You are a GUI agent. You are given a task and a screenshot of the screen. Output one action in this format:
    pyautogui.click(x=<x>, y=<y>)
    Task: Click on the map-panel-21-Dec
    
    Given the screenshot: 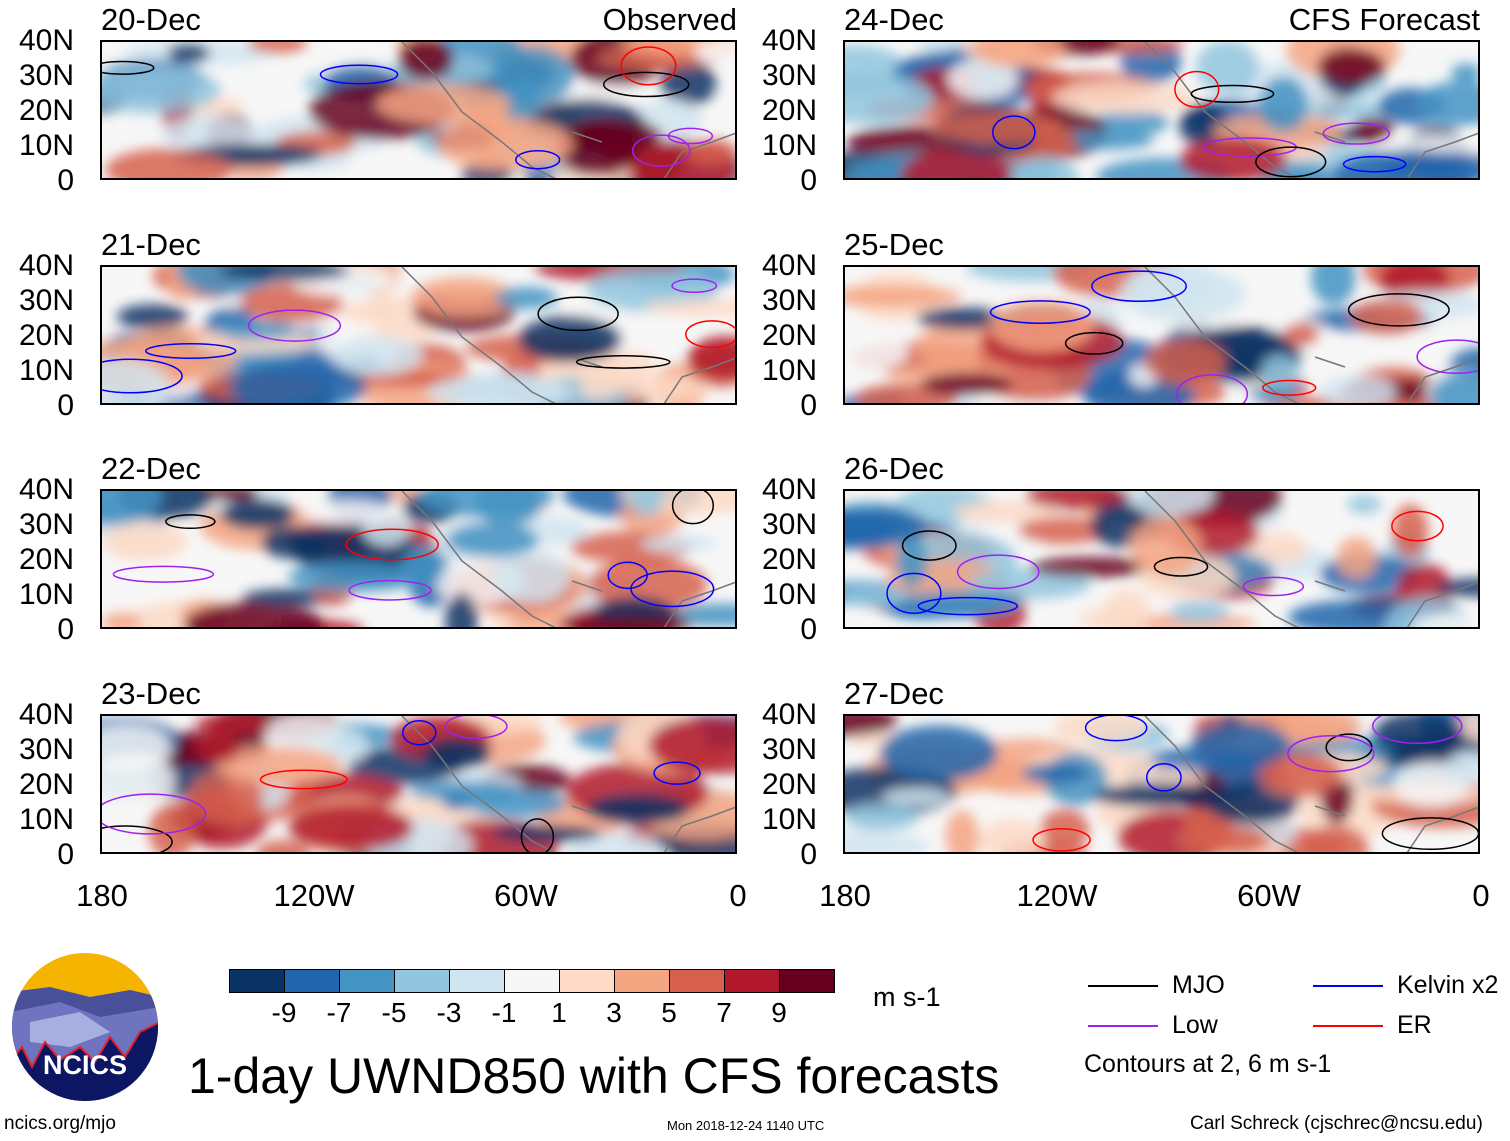 What is the action you would take?
    pyautogui.click(x=418, y=335)
    